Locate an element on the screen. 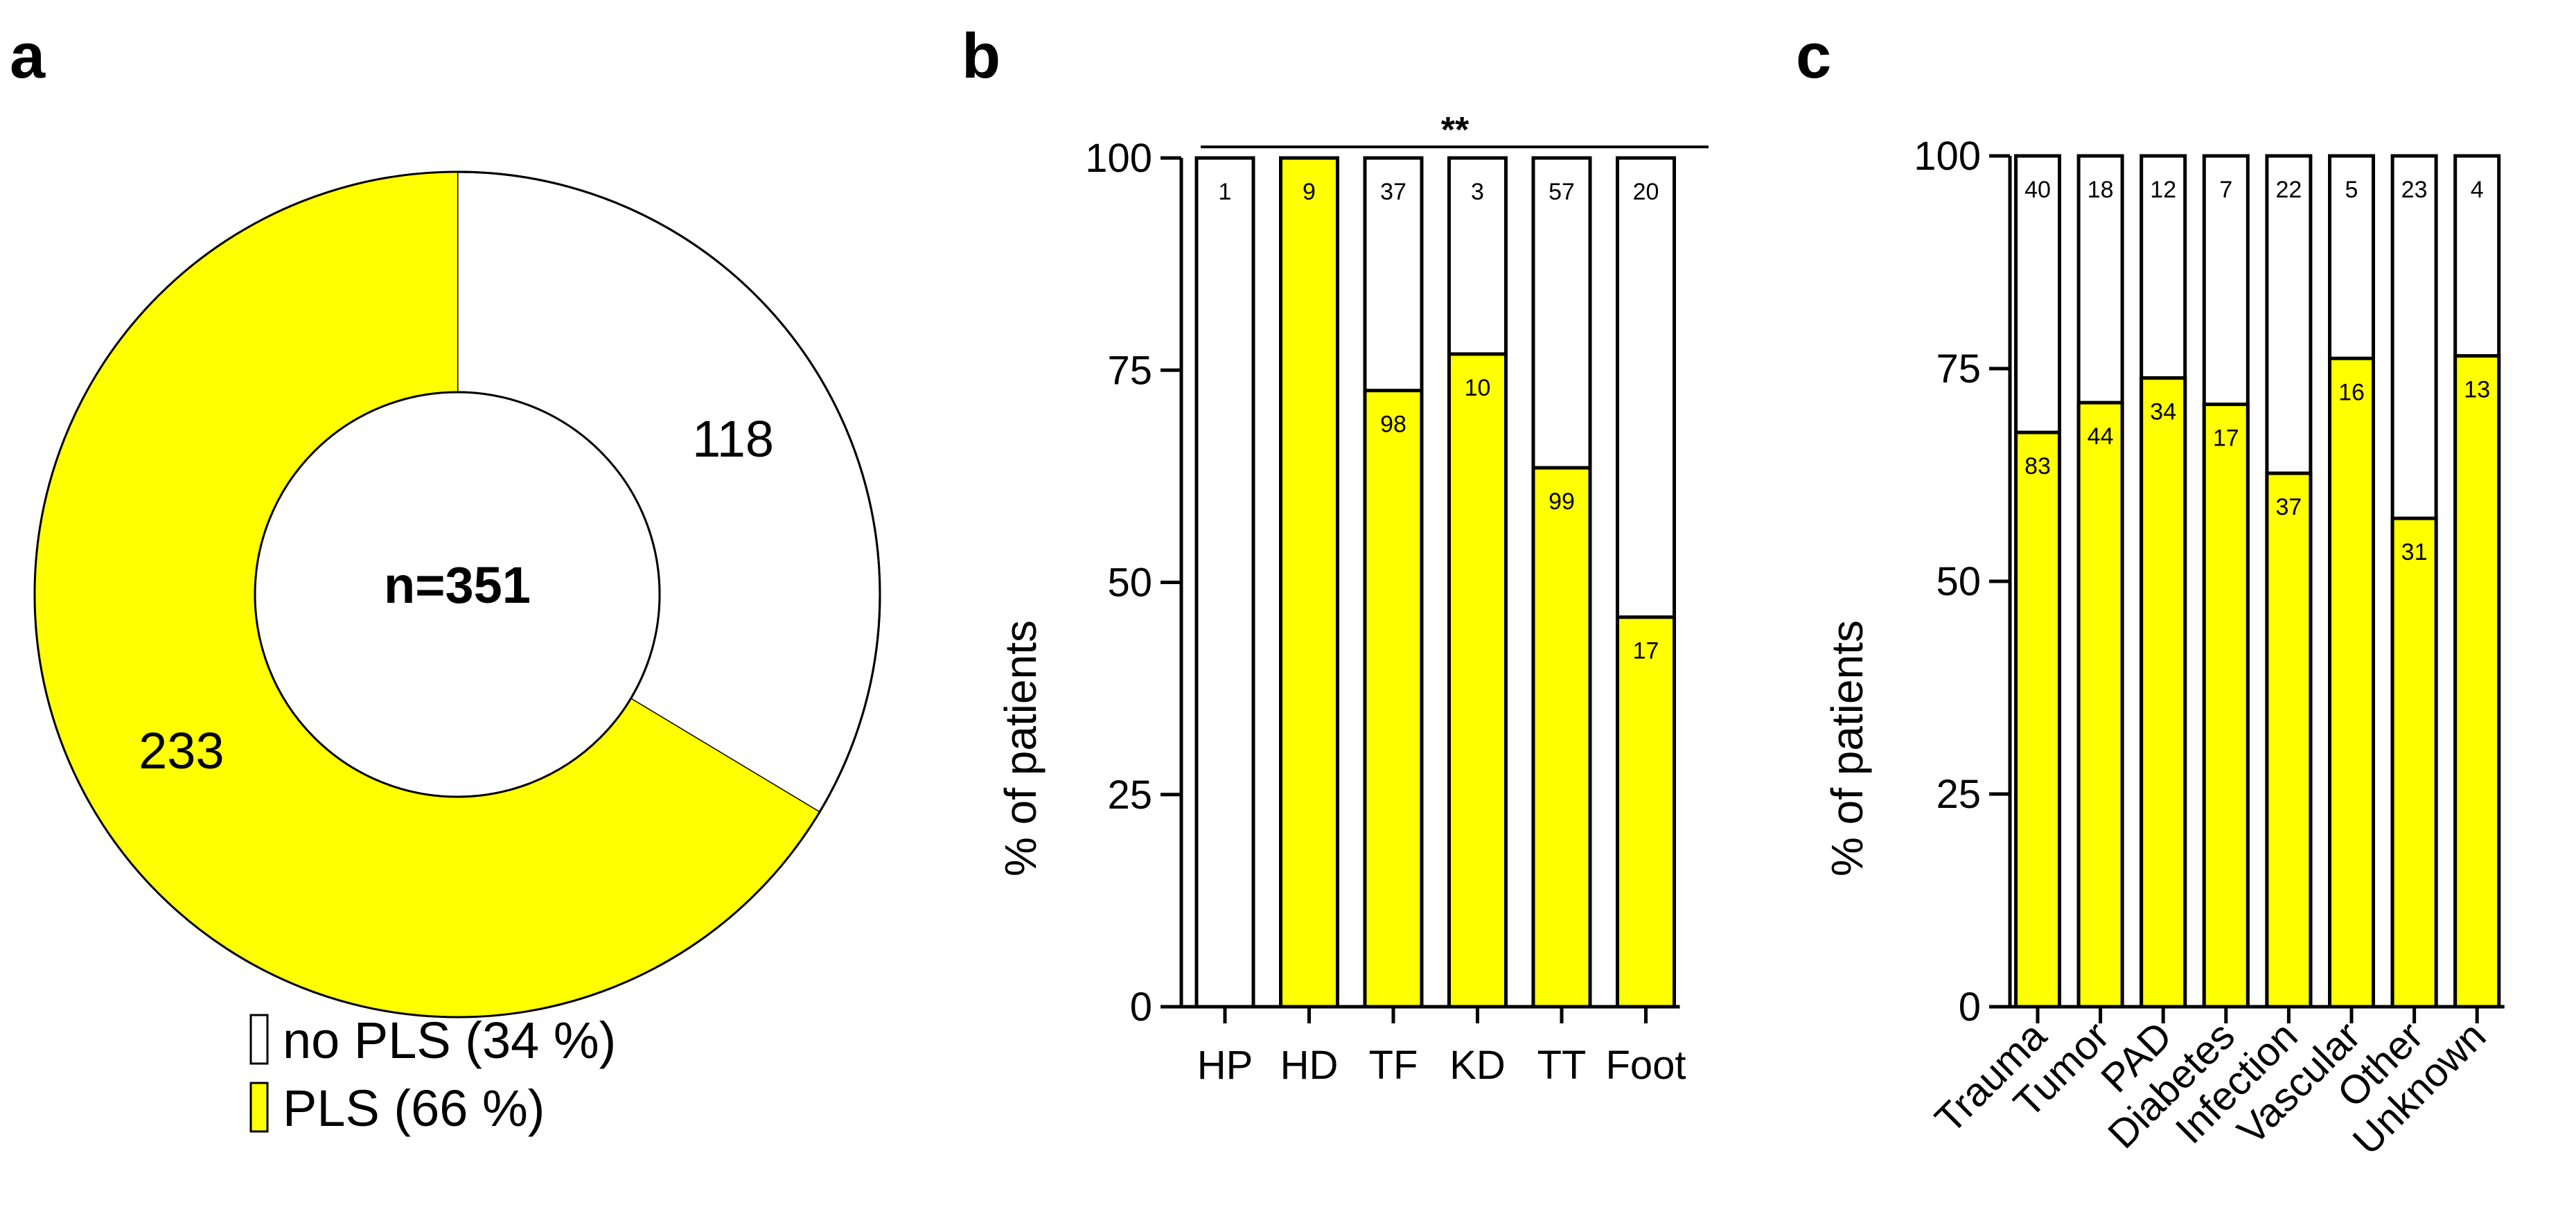 The height and width of the screenshot is (1225, 2576). count-pls-vascular: 16 is located at coordinates (2351, 392).